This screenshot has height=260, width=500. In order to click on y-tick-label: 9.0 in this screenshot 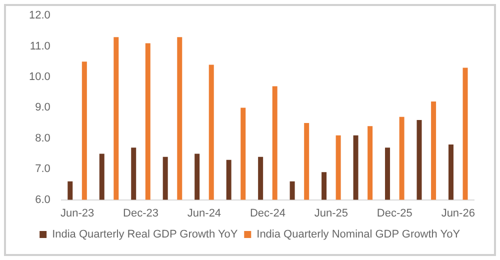, I will do `click(42, 108)`.